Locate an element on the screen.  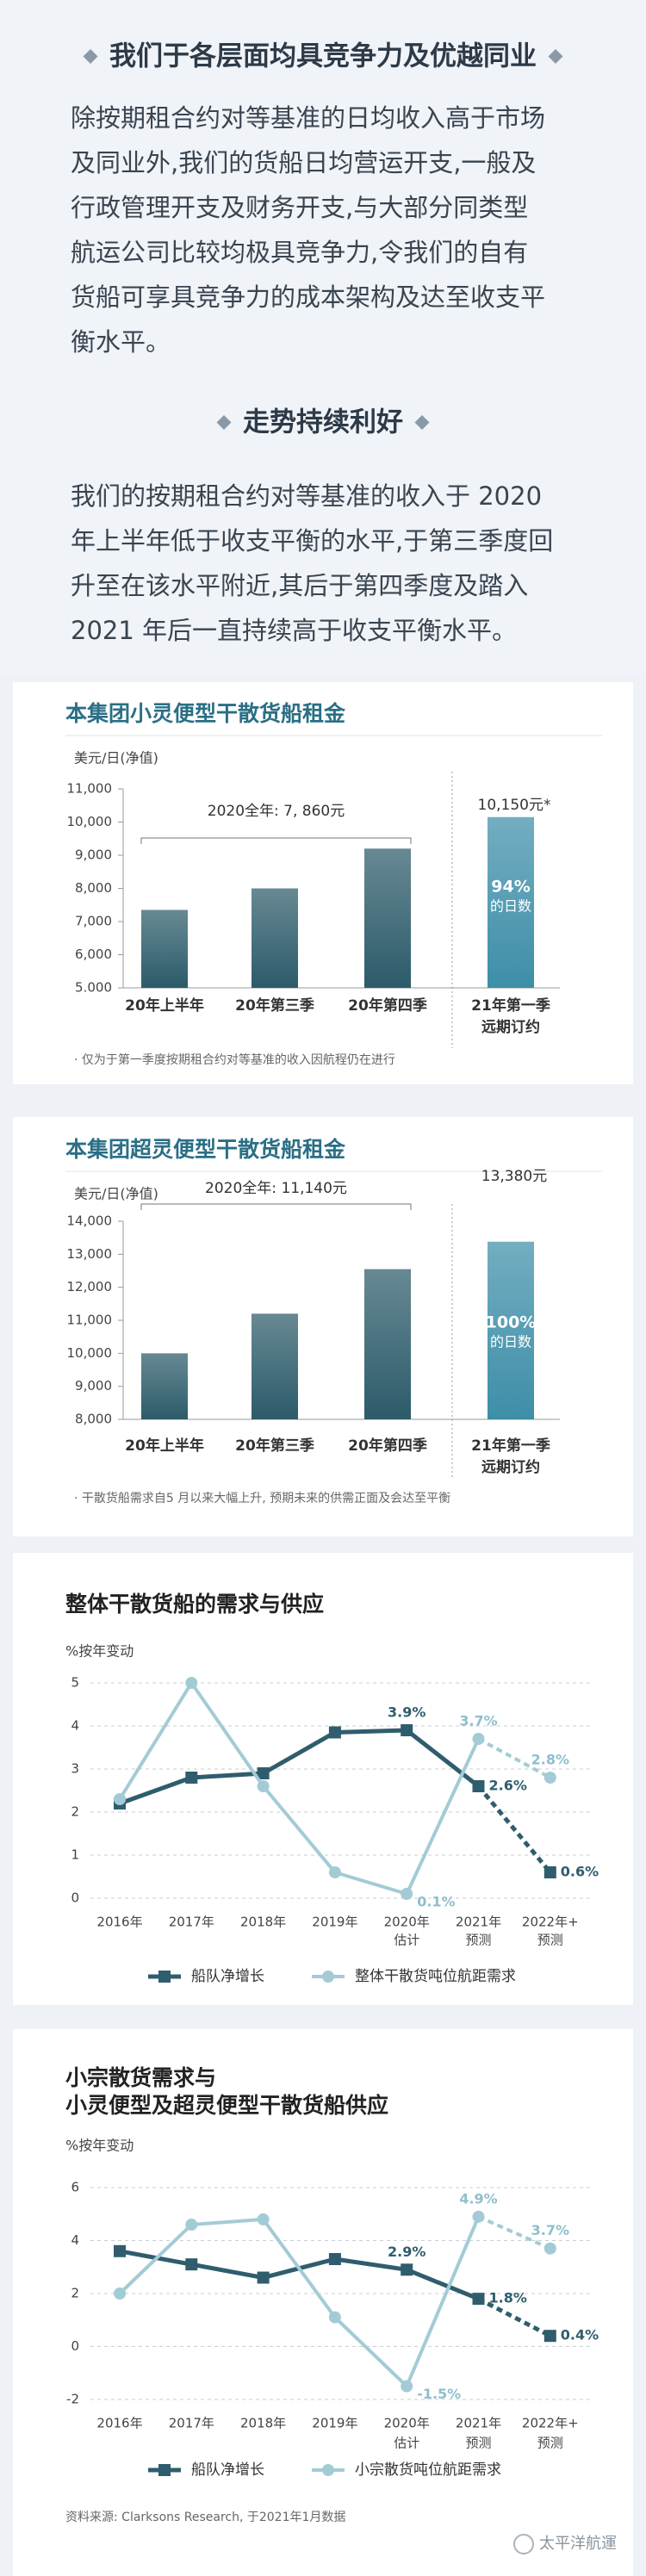
paragraph-line: 2021 年后一直持续高于收支平衡水平。 is located at coordinates (294, 630).